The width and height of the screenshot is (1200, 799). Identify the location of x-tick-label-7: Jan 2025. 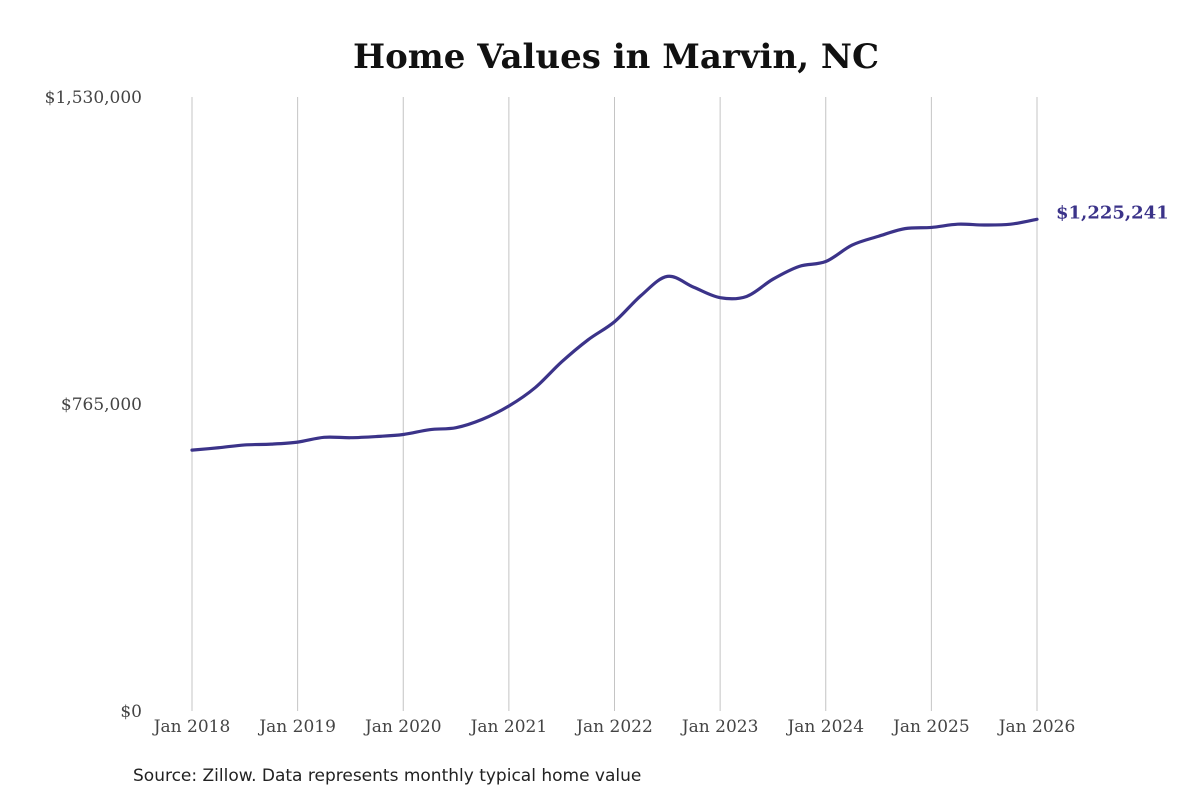
(930, 727).